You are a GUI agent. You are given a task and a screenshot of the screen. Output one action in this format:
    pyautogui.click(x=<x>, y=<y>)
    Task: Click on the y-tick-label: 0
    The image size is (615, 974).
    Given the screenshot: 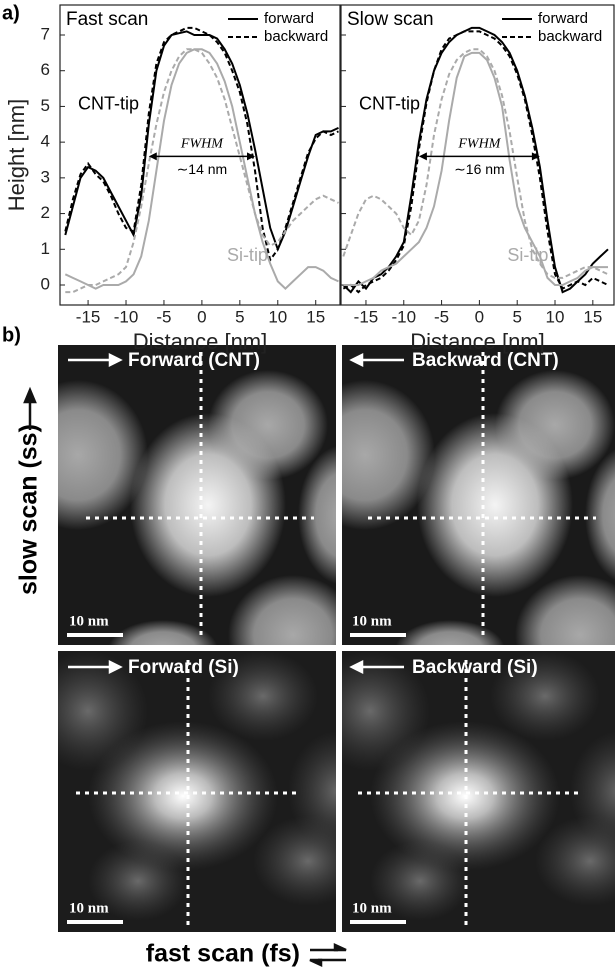 What is the action you would take?
    pyautogui.click(x=45, y=283)
    